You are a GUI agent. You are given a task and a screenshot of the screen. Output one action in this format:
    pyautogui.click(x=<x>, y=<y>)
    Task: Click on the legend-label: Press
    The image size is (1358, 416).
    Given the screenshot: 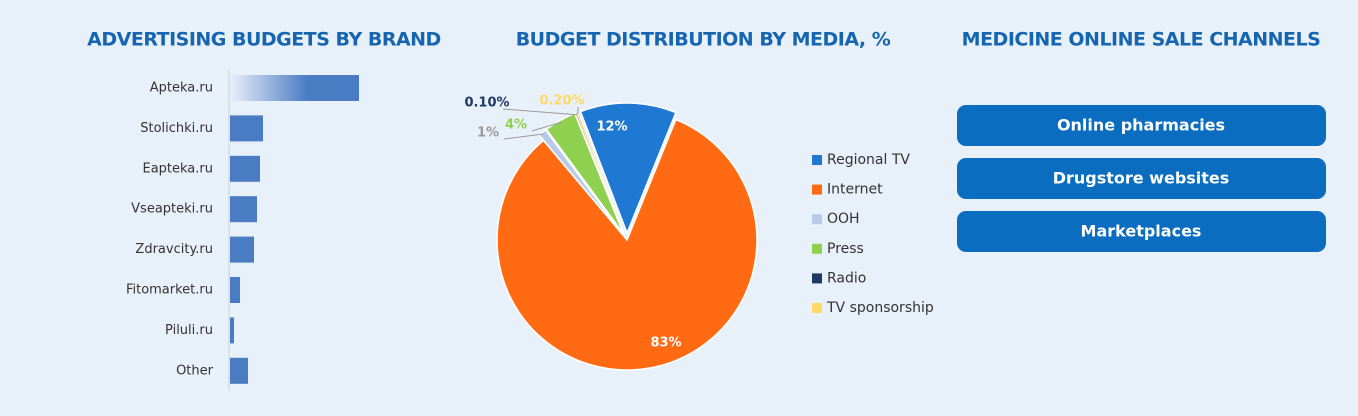 What is the action you would take?
    pyautogui.click(x=845, y=249)
    